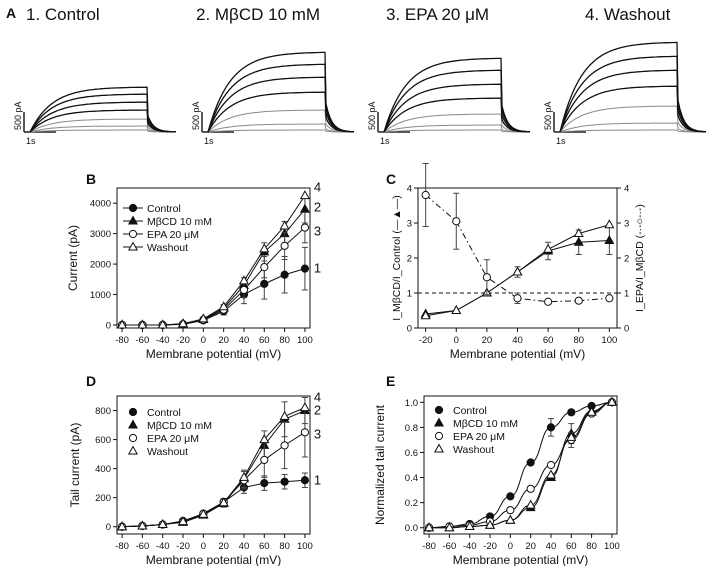 The height and width of the screenshot is (566, 727). What do you see at coordinates (640, 258) in the screenshot?
I see `y-axis-label-right: I_EPA/I_MβCD (-·-○-·-)` at bounding box center [640, 258].